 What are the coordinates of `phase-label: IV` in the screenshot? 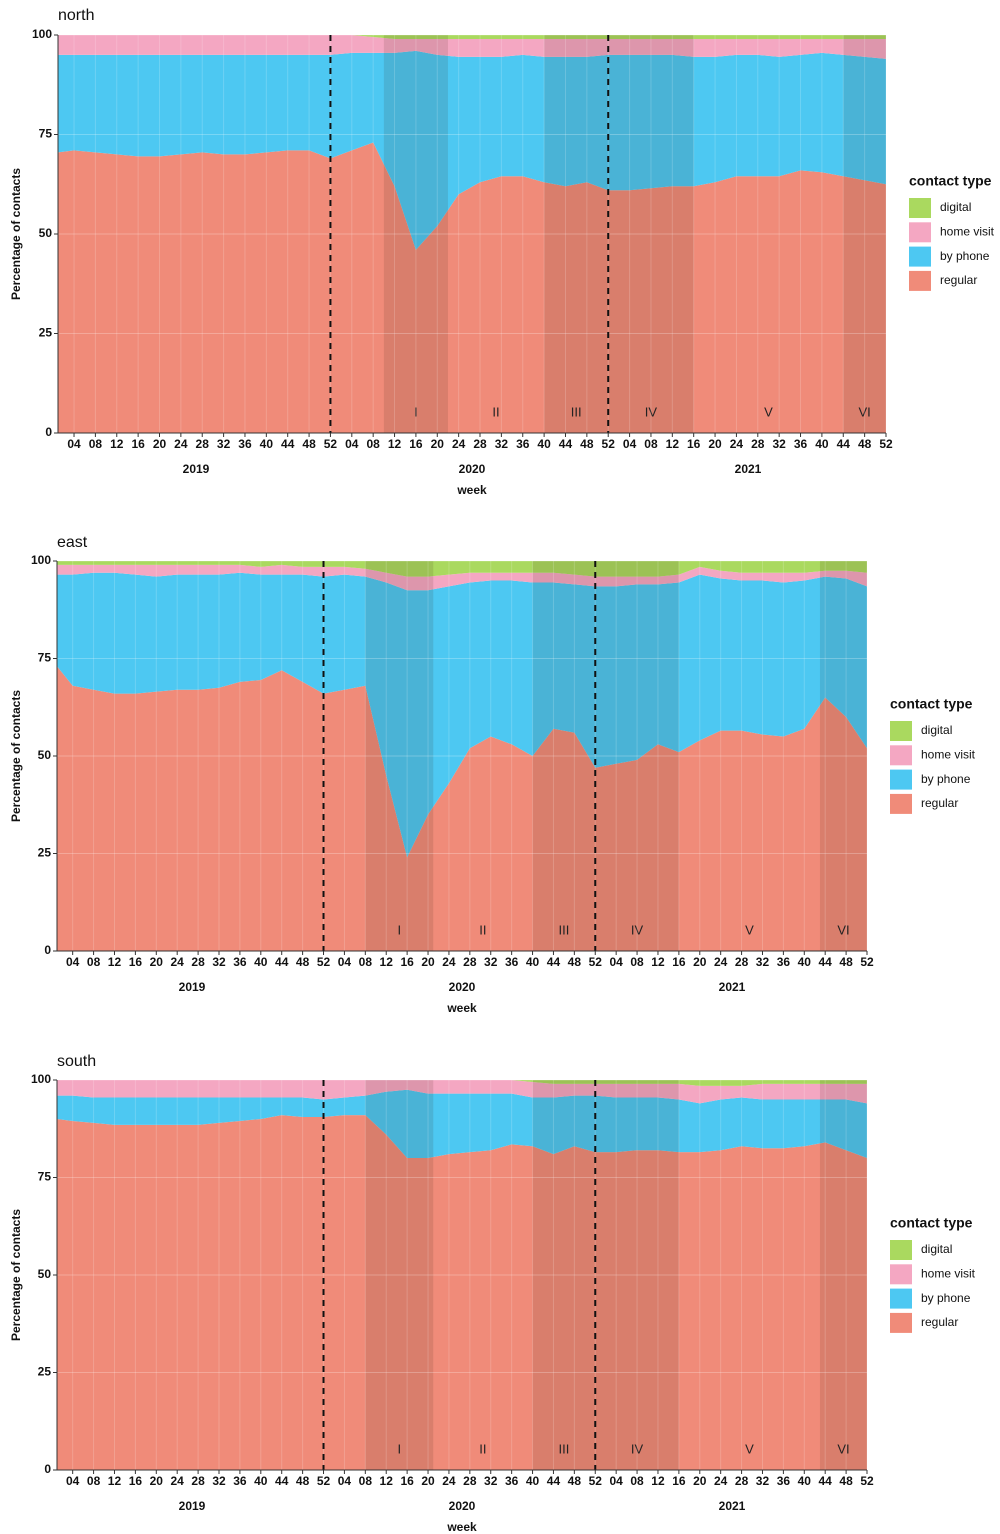 It's located at (637, 1448).